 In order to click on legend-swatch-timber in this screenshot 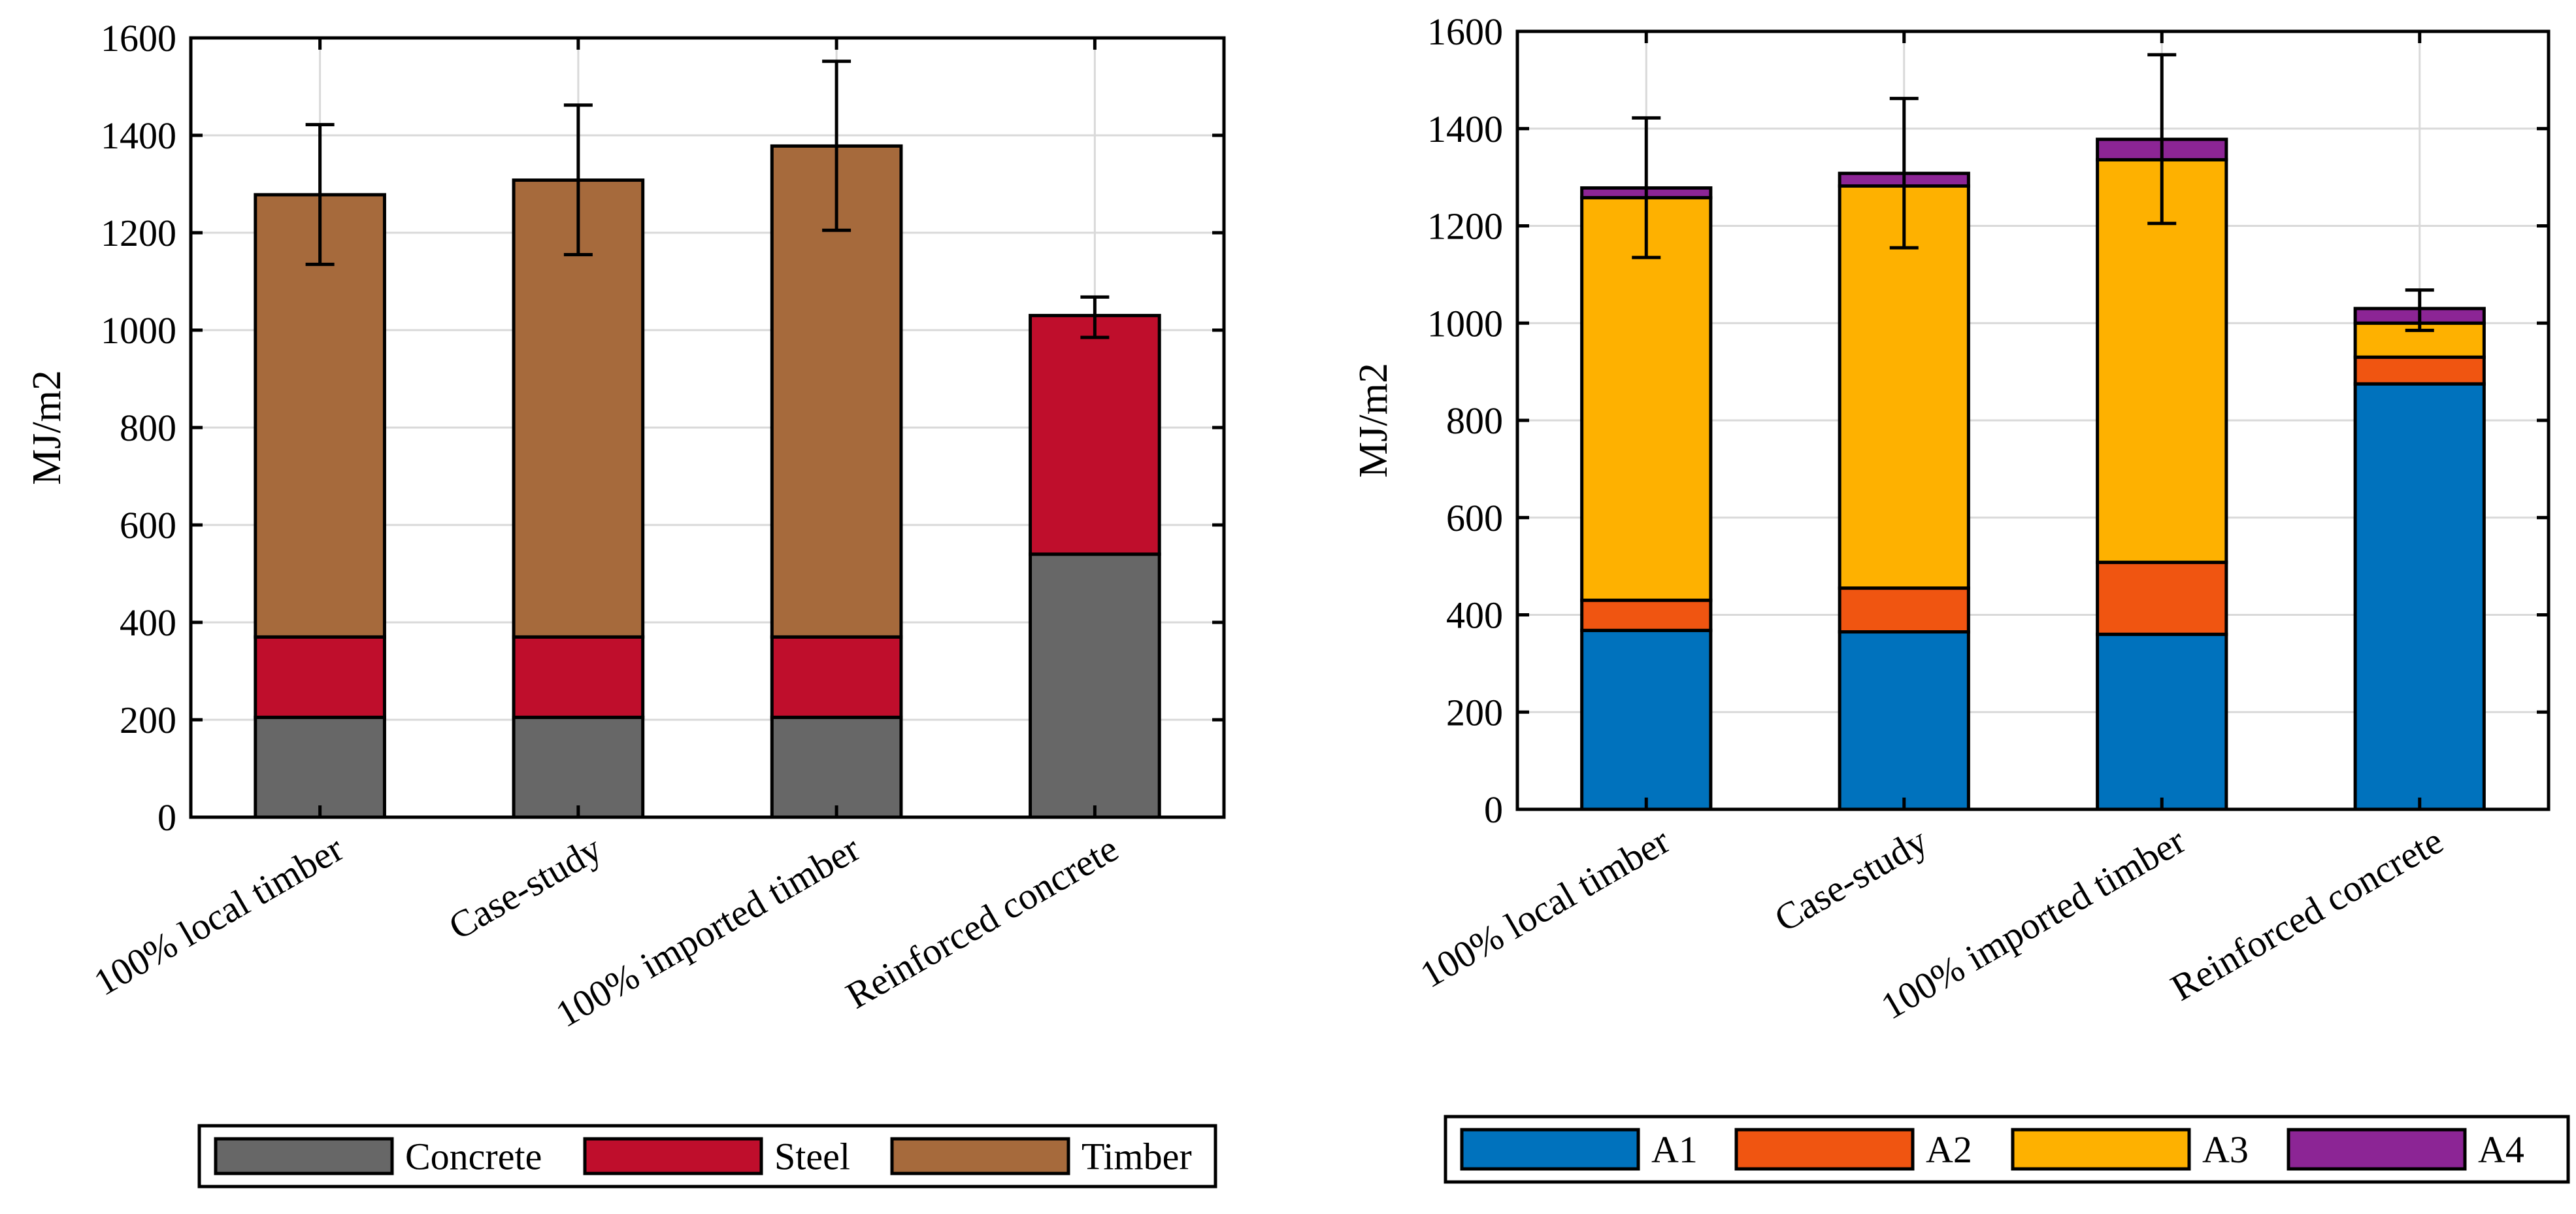, I will do `click(980, 1156)`.